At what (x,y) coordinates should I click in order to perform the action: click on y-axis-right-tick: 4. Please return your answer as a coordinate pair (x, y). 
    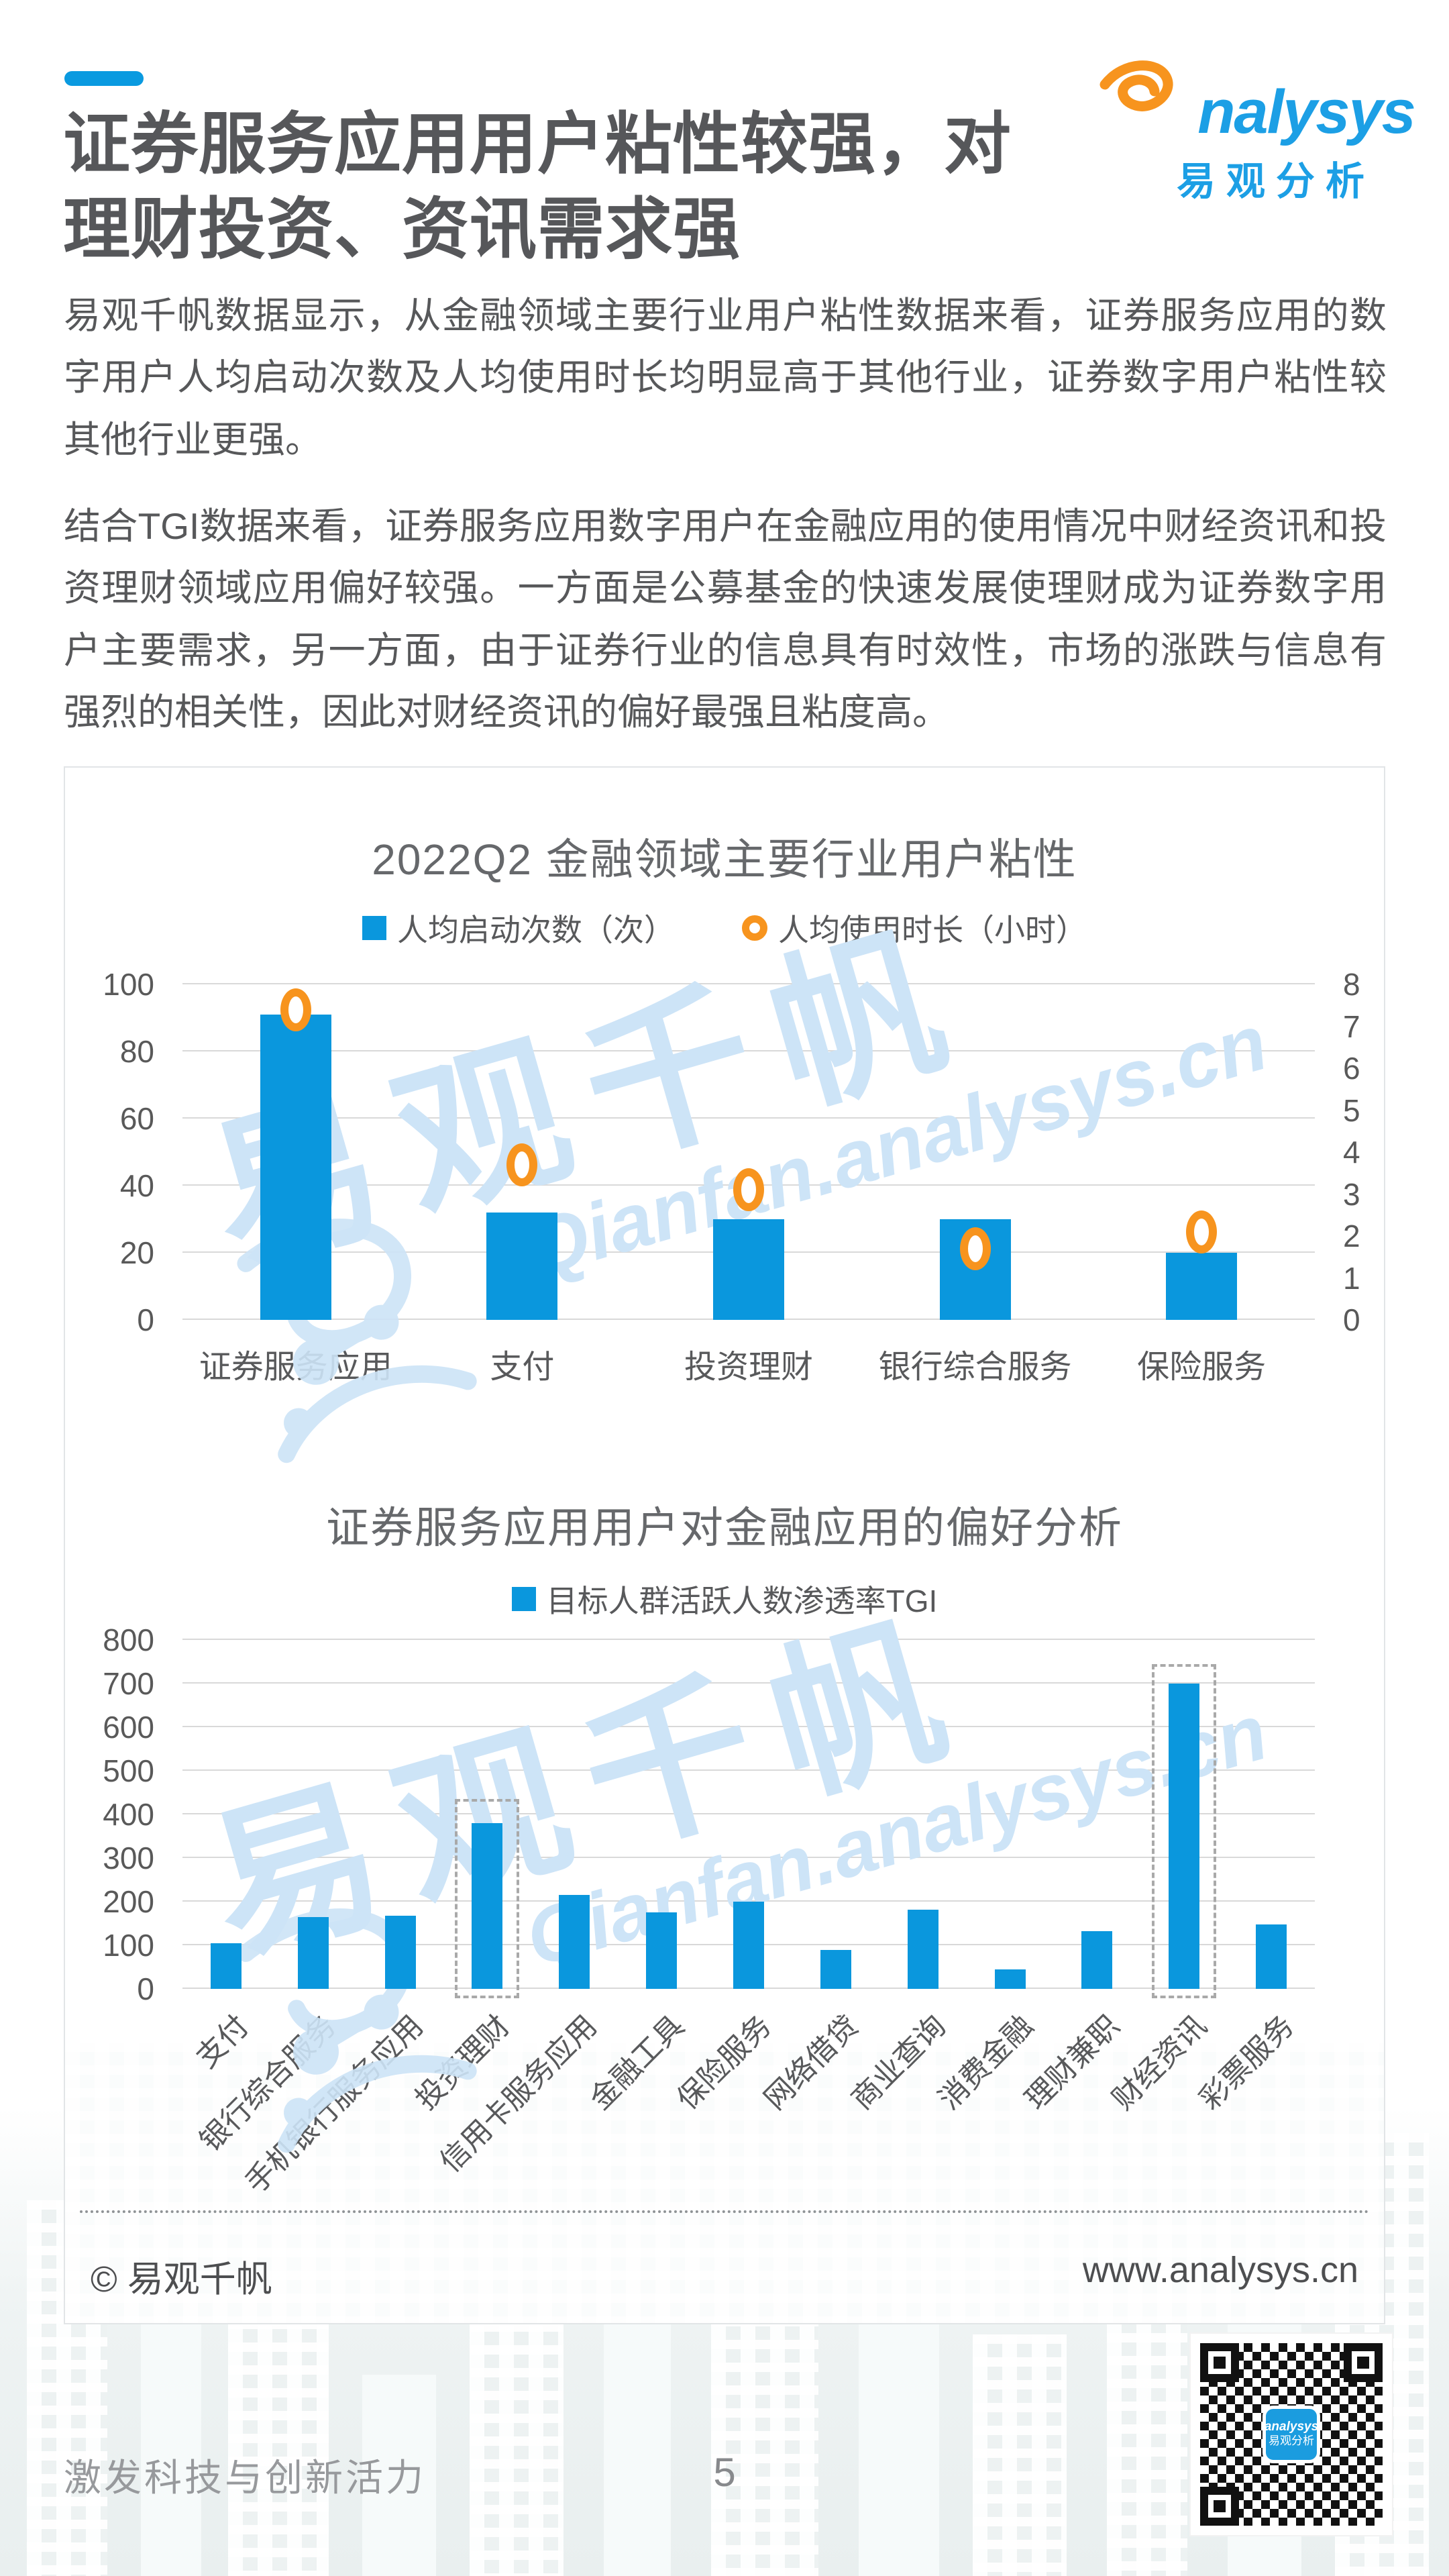
    Looking at the image, I should click on (1351, 1152).